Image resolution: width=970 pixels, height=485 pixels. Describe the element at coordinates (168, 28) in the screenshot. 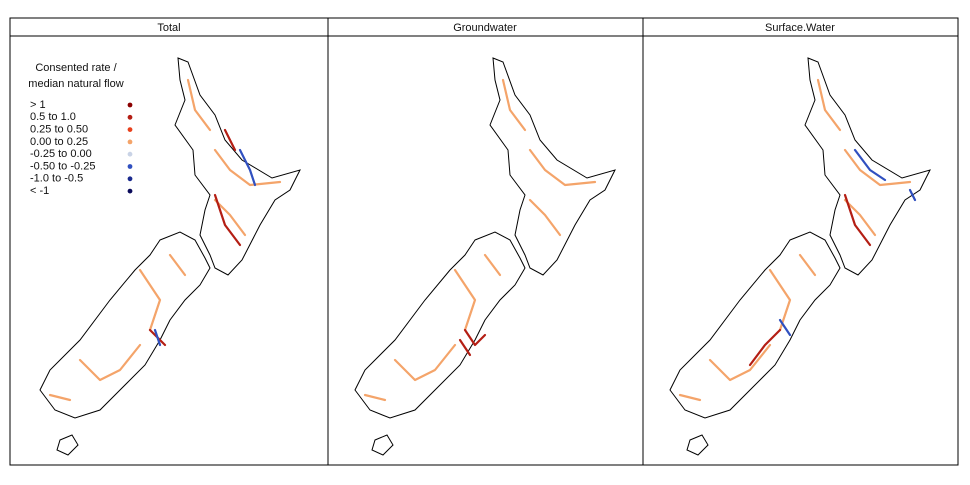

I see `panel-title: Total` at that location.